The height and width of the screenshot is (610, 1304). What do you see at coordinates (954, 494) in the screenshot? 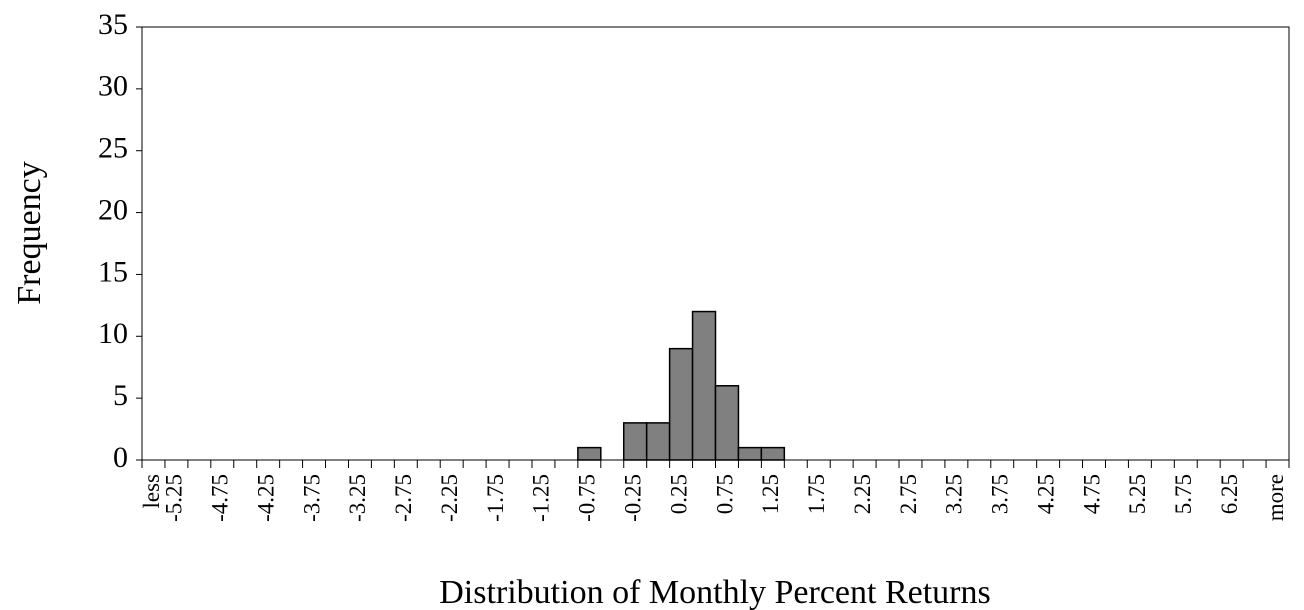
I see `x-tick-label: 3.25` at bounding box center [954, 494].